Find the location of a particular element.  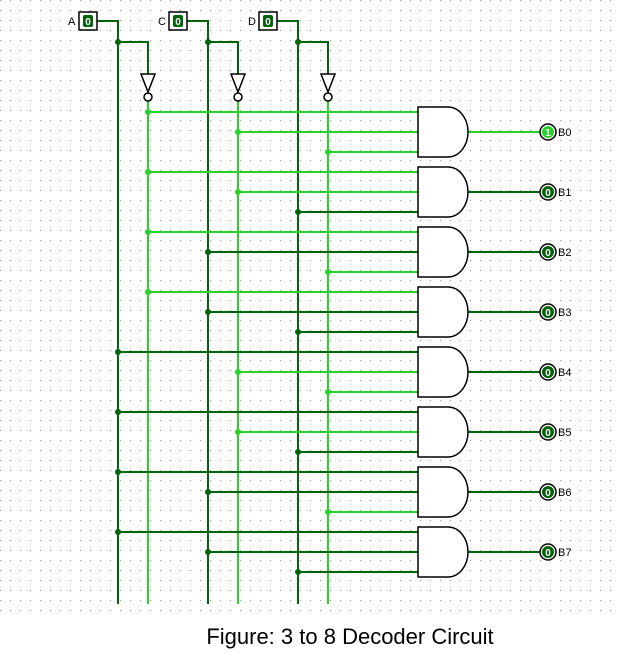

output-pin-value: 1 is located at coordinates (548, 133).